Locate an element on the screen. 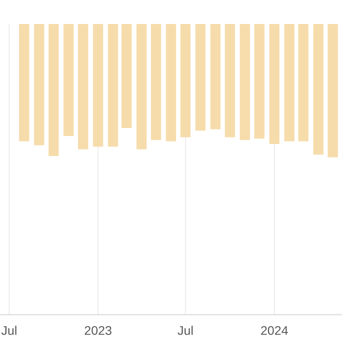  x-tick-label: 2023 is located at coordinates (98, 330).